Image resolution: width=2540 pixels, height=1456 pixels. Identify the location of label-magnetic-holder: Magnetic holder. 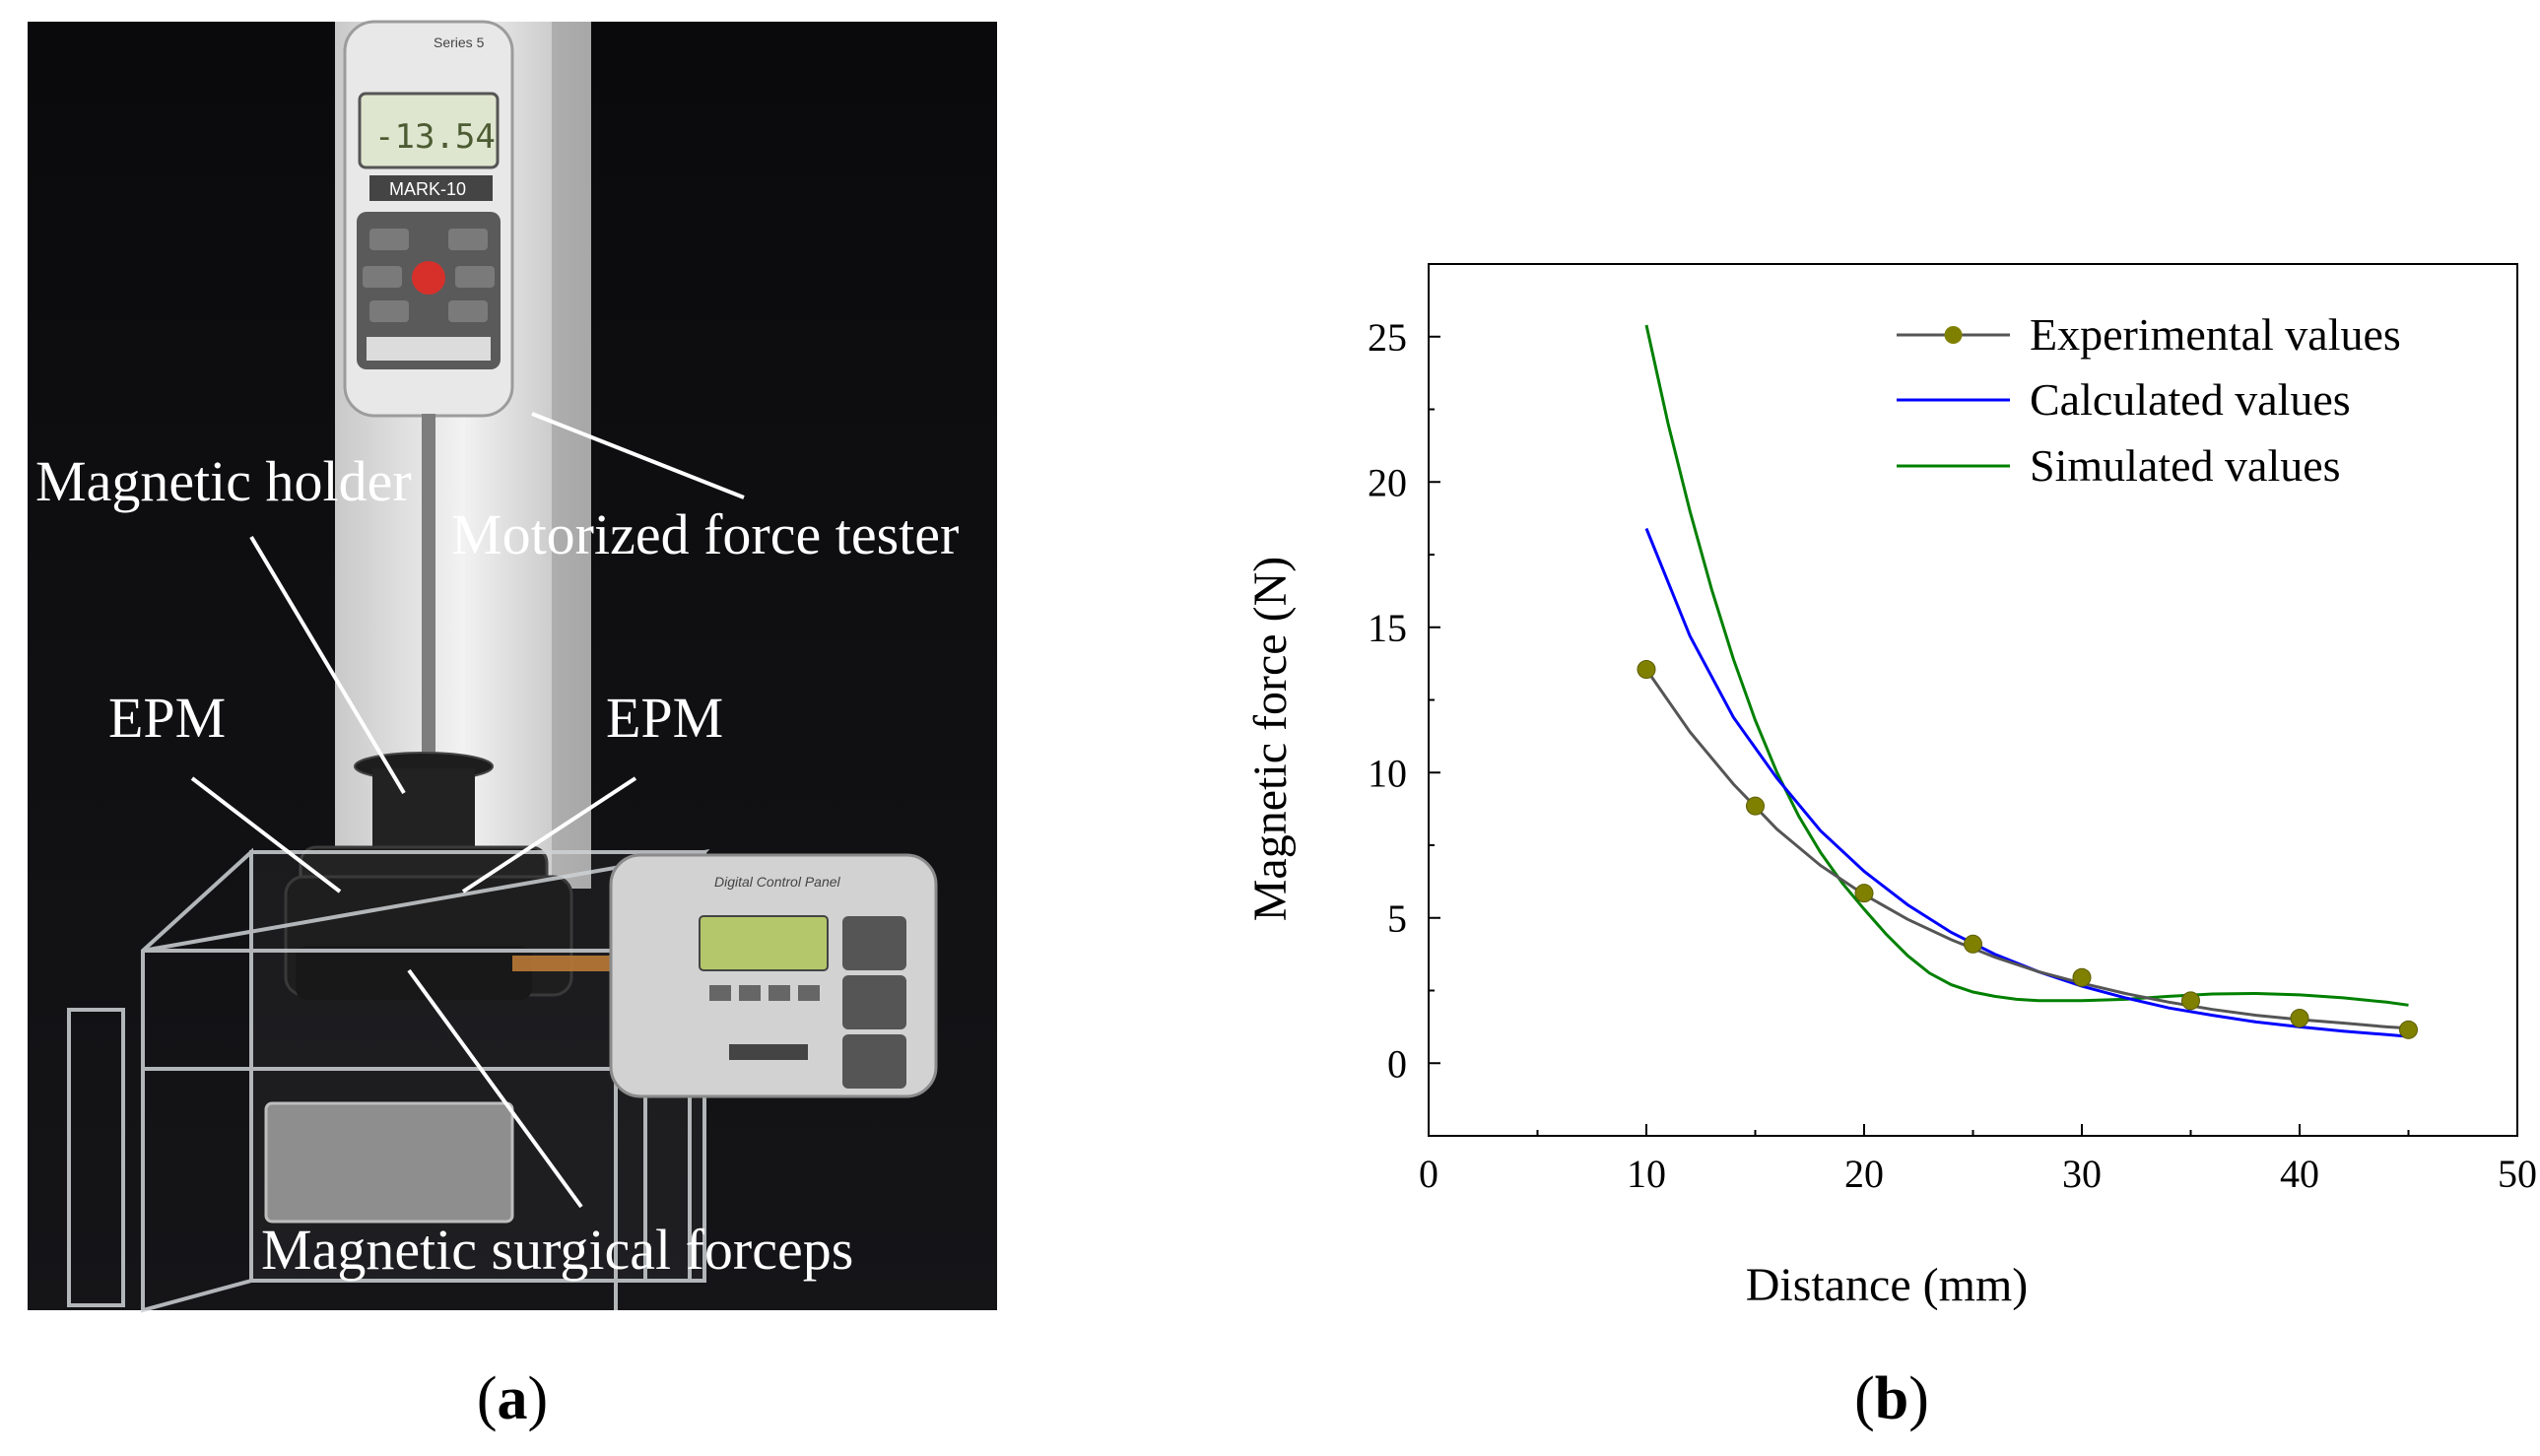
(224, 481).